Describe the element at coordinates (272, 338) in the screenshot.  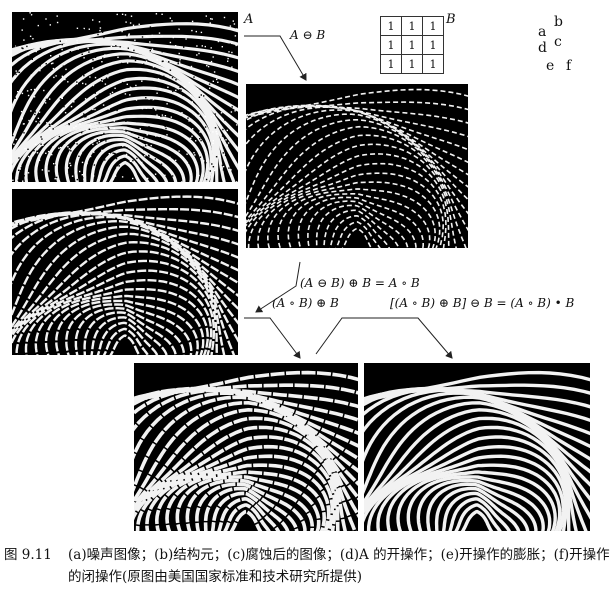
I see `arrow-d-to-e` at that location.